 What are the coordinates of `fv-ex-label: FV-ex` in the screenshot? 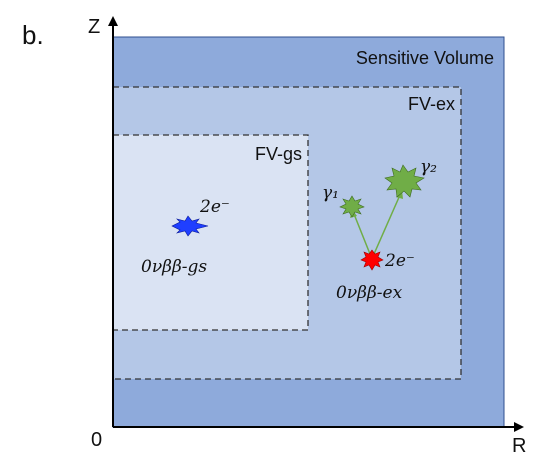 It's located at (431, 104).